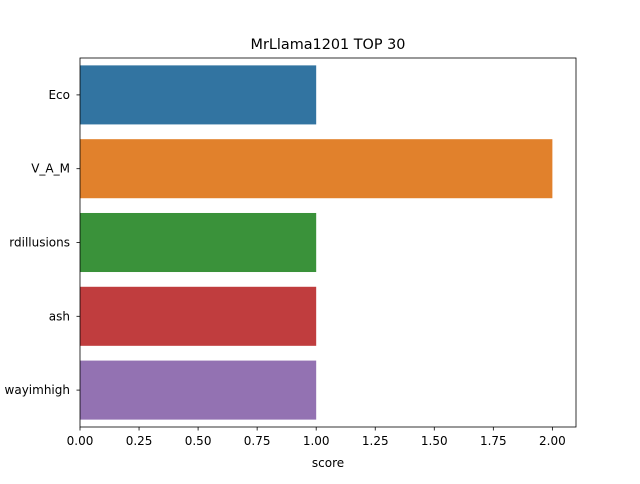 The height and width of the screenshot is (484, 640). Describe the element at coordinates (198, 390) in the screenshot. I see `bar-wayimhigh` at that location.